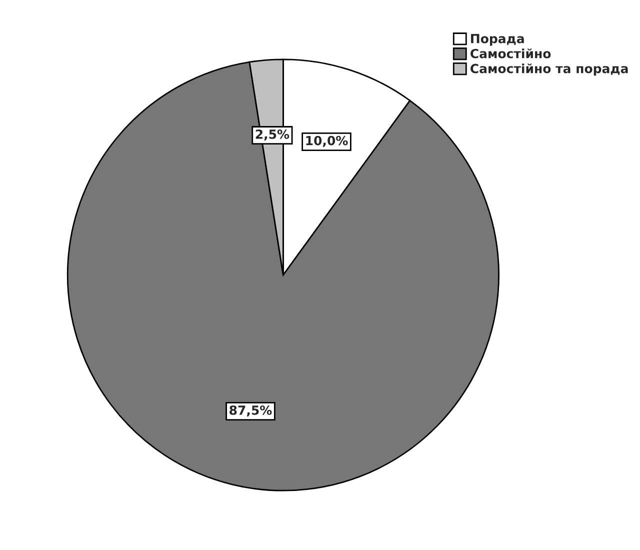  Describe the element at coordinates (510, 53) in the screenshot. I see `legend-label: Самостійно` at that location.